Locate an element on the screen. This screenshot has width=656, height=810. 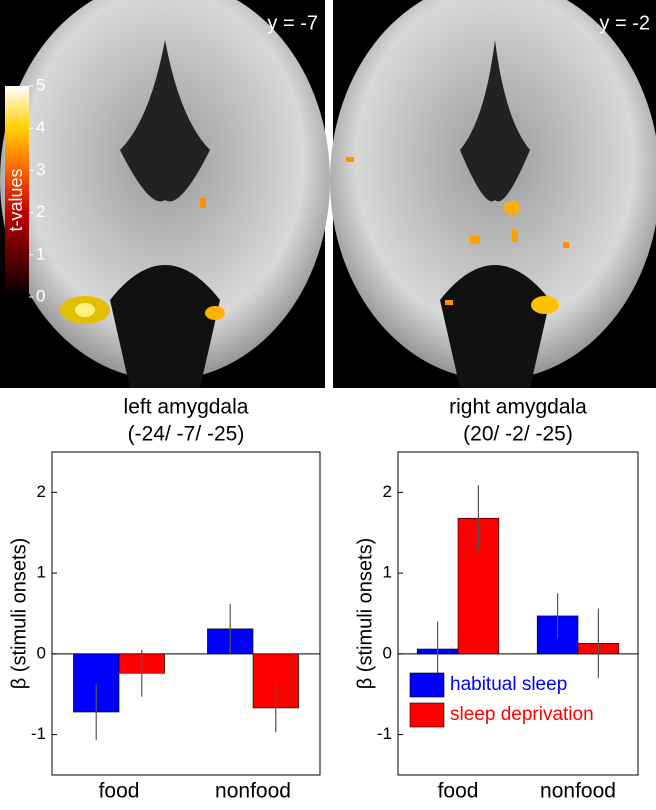
legend-label: sleep deprivation is located at coordinates (522, 714).